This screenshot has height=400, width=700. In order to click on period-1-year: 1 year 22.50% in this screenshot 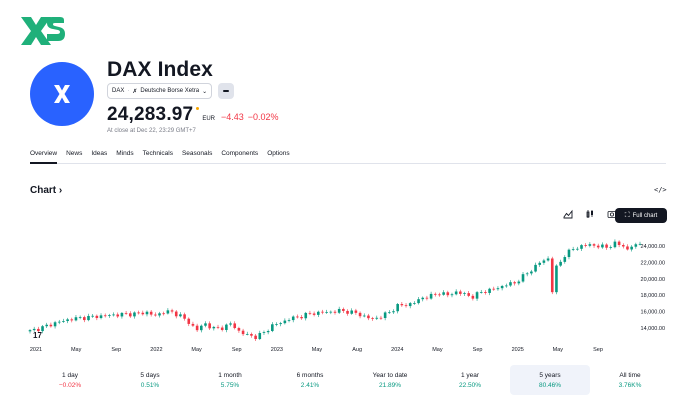, I will do `click(470, 380)`.